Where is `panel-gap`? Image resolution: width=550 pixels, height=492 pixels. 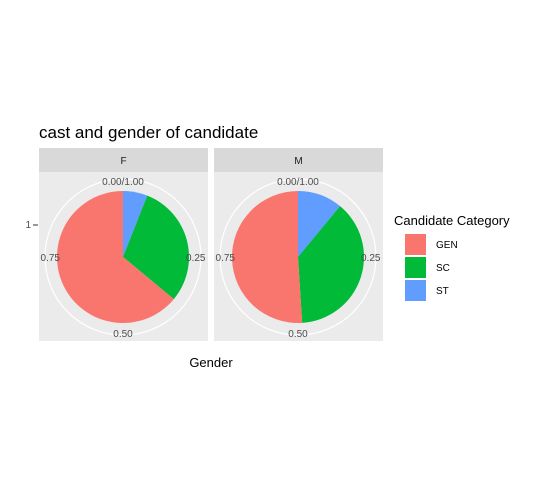 panel-gap is located at coordinates (211, 256).